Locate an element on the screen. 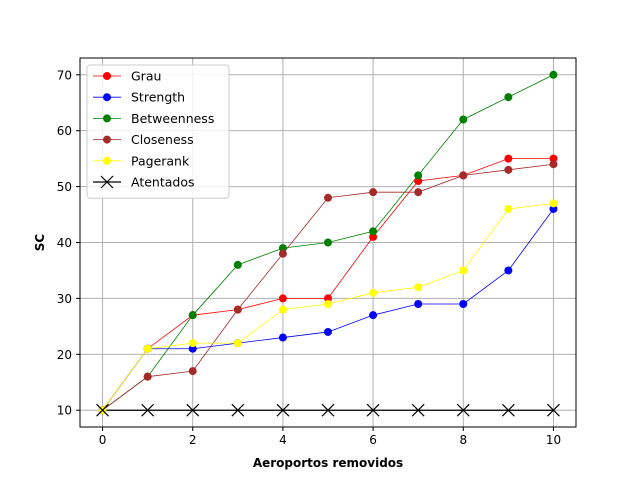  x-tick-label: 4 is located at coordinates (283, 440).